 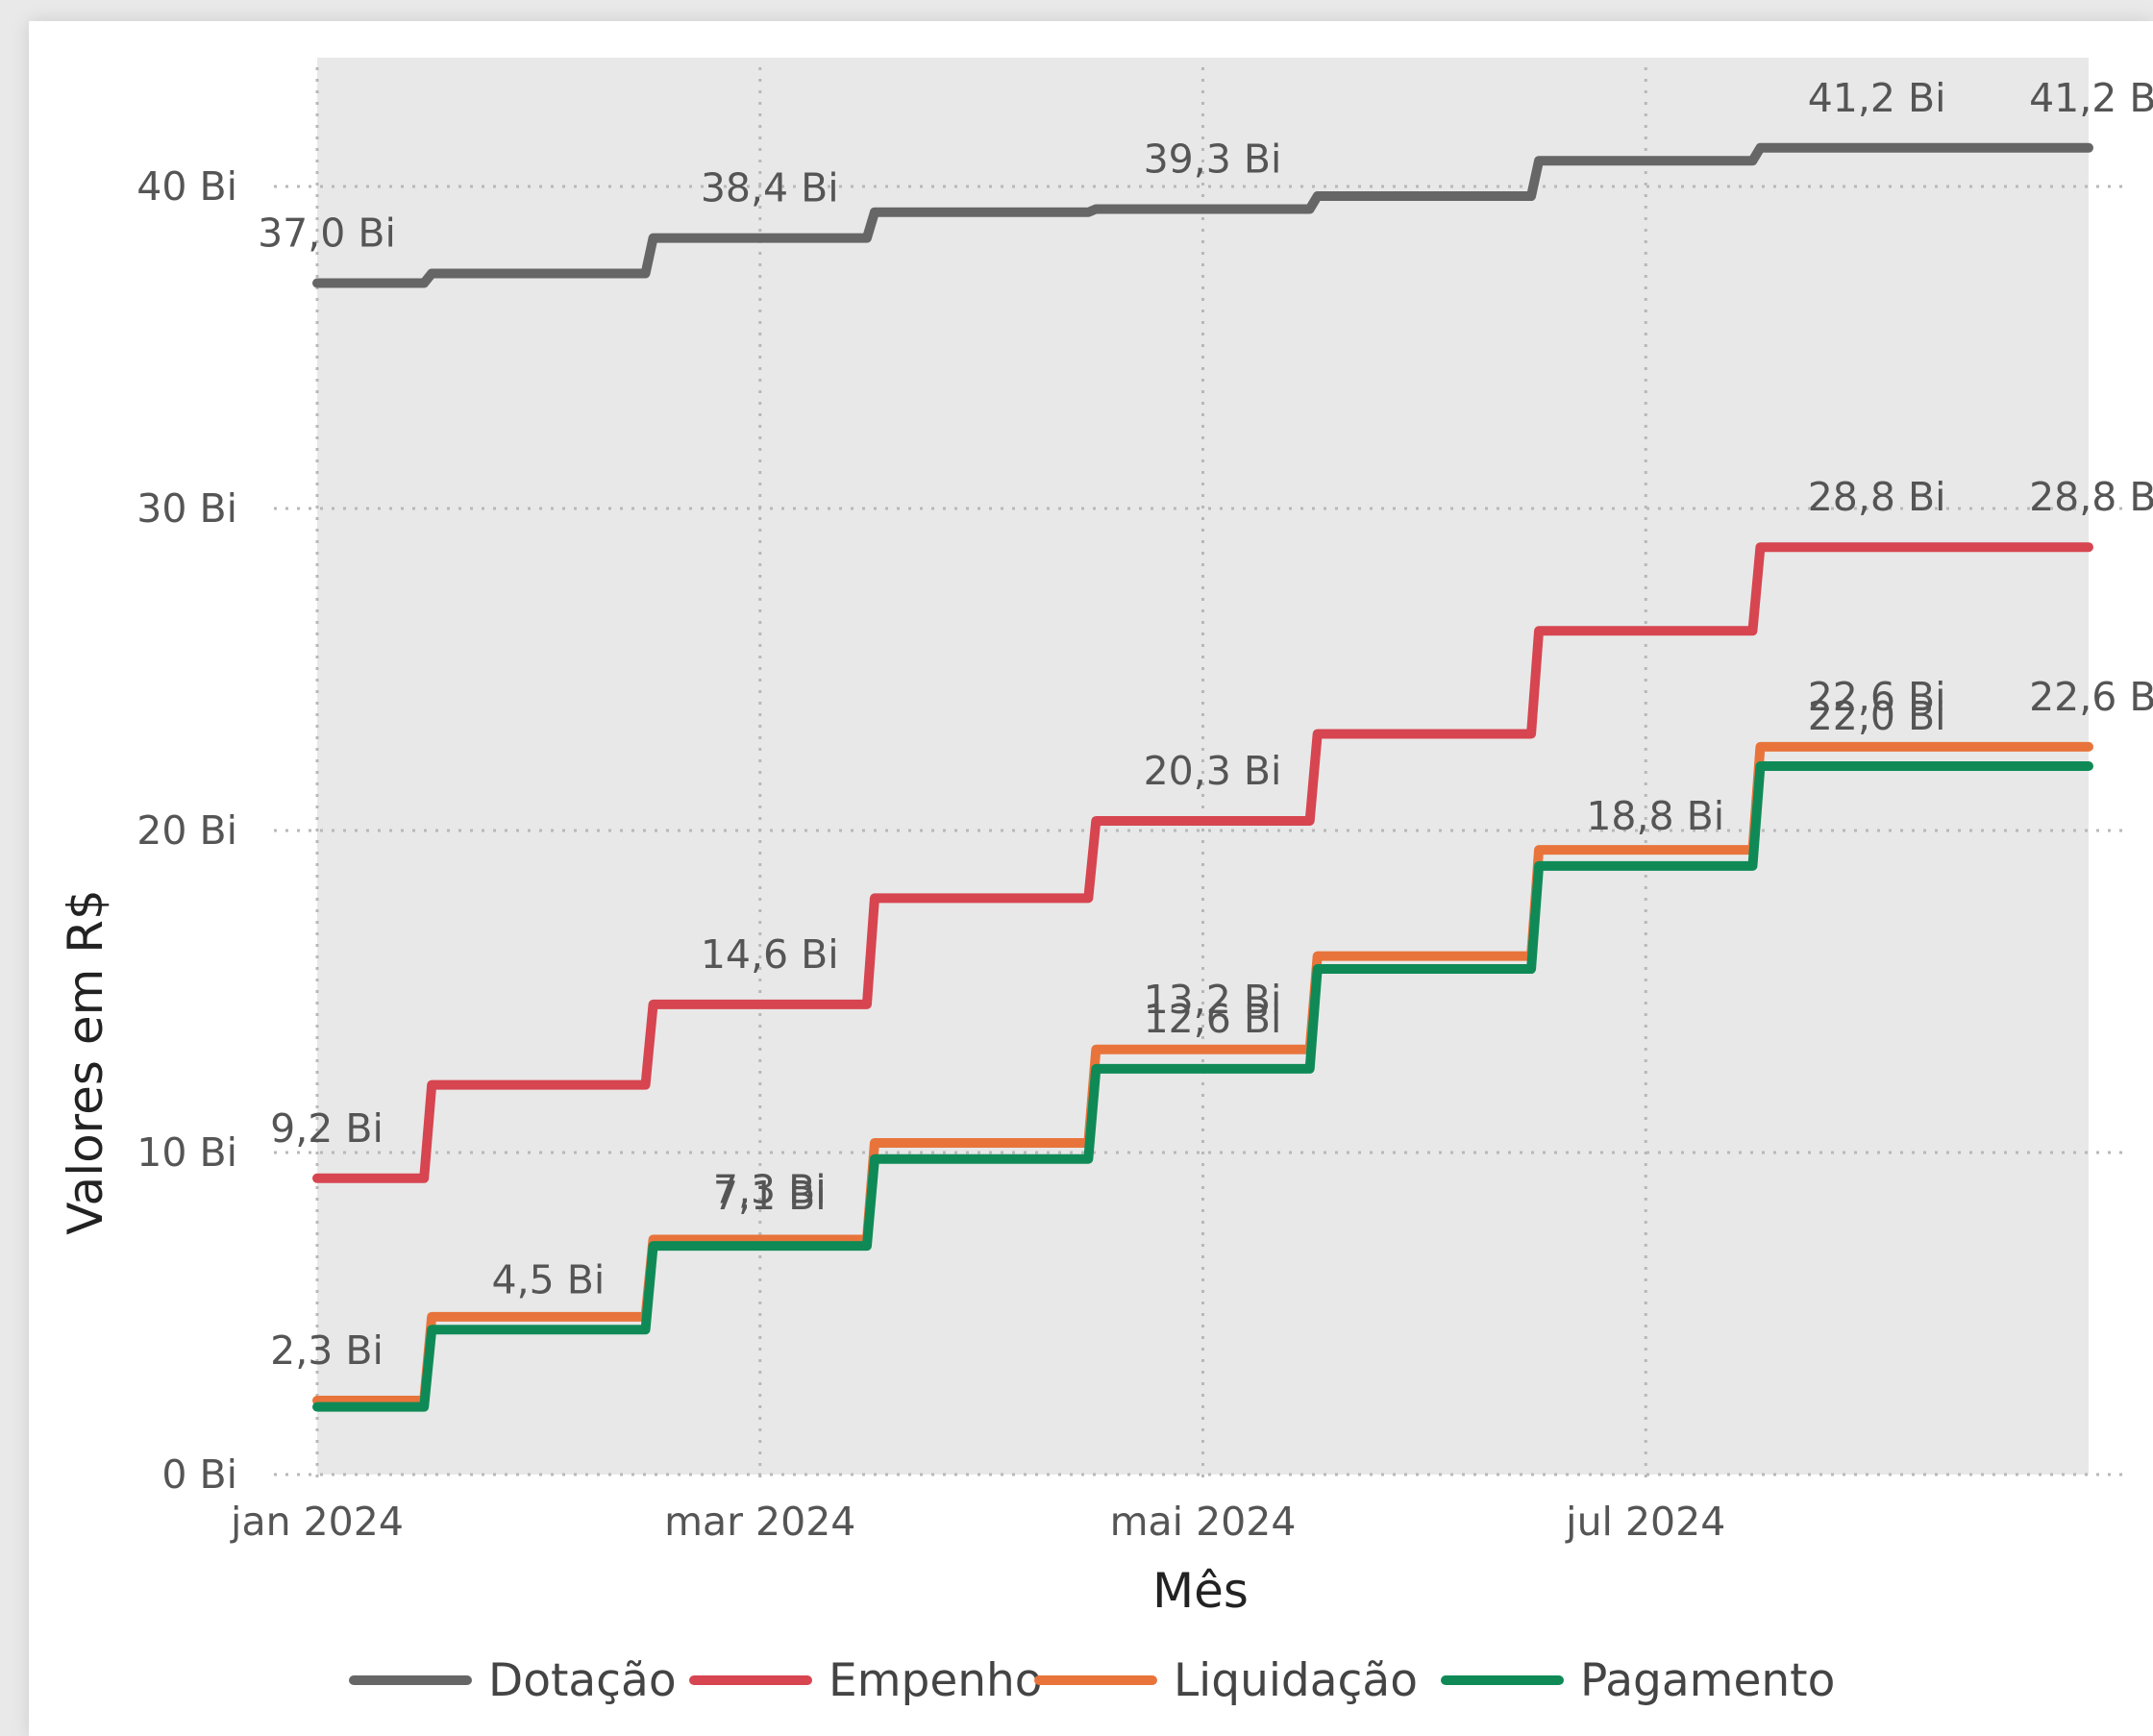 What do you see at coordinates (936, 1680) in the screenshot?
I see `legend-label: Empenho` at bounding box center [936, 1680].